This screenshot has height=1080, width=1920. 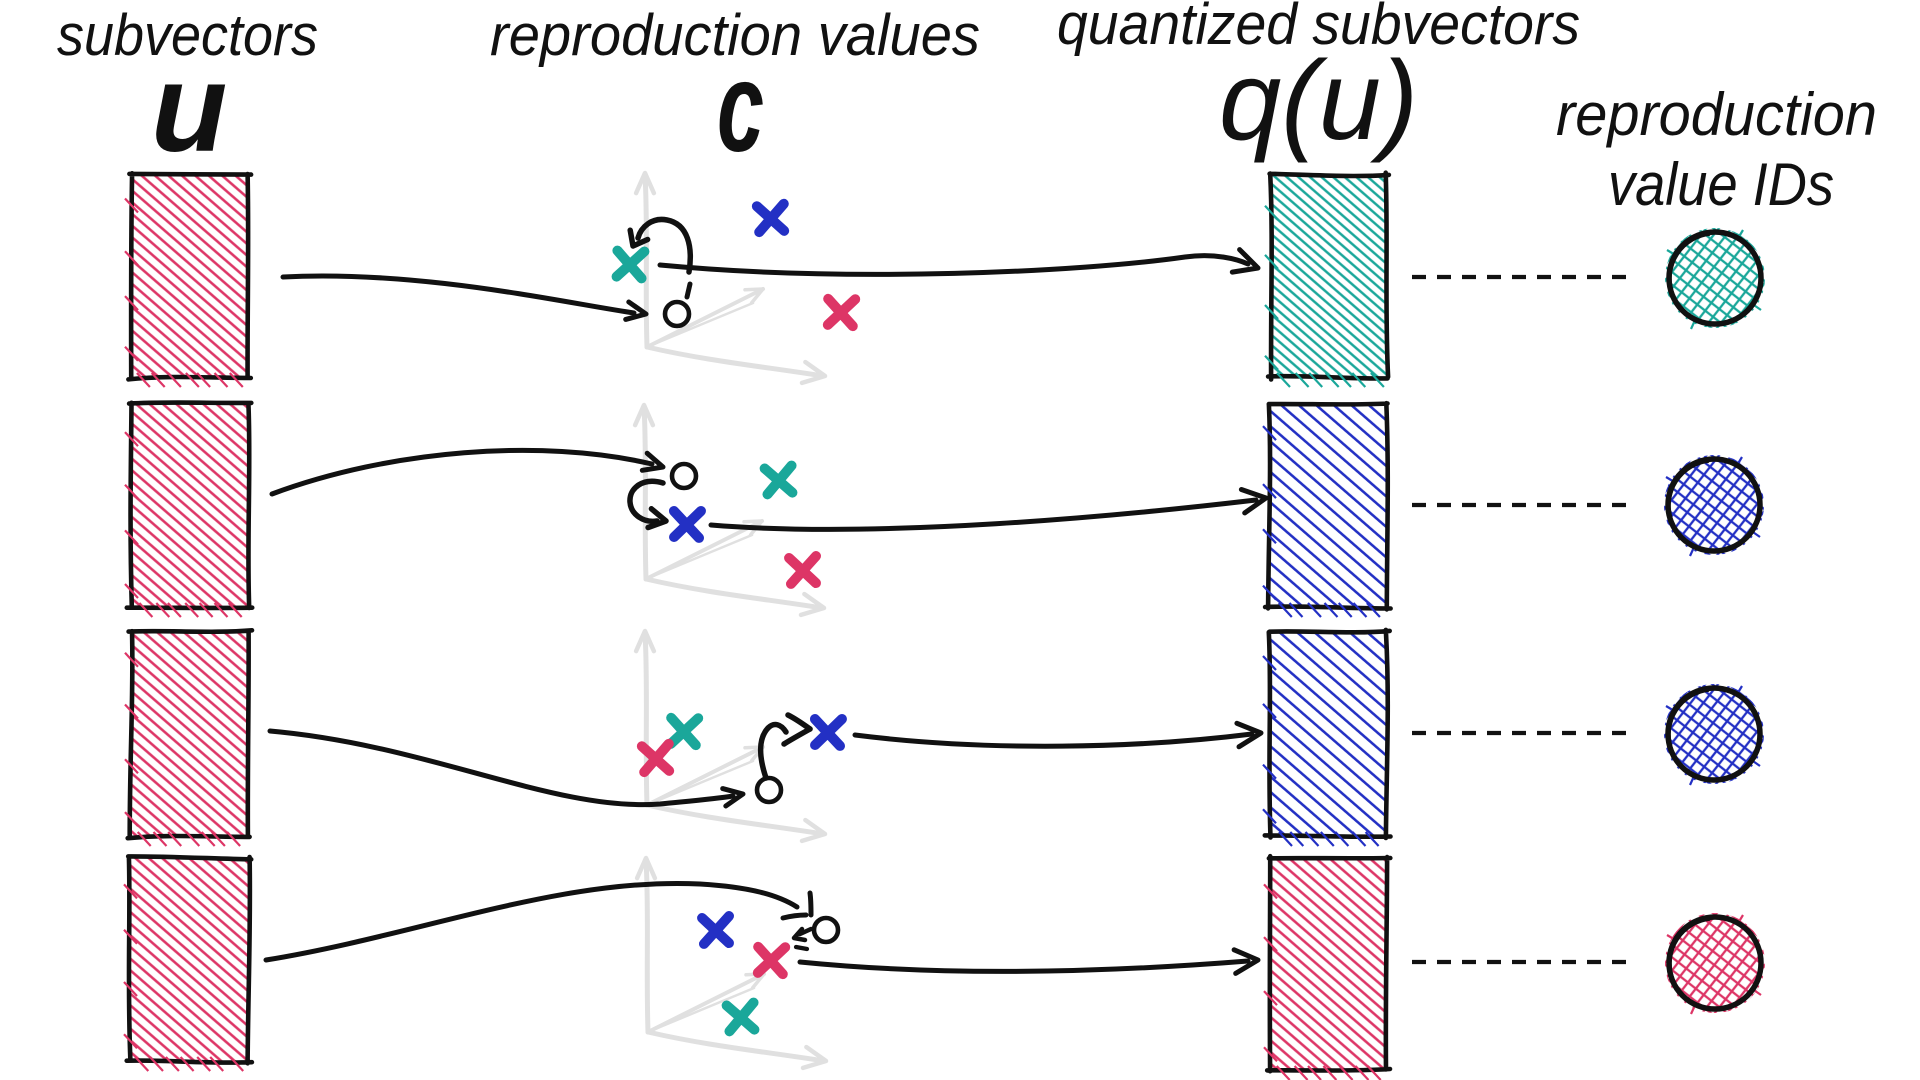 I want to click on svg-text: value IDs, so click(x=1721, y=184).